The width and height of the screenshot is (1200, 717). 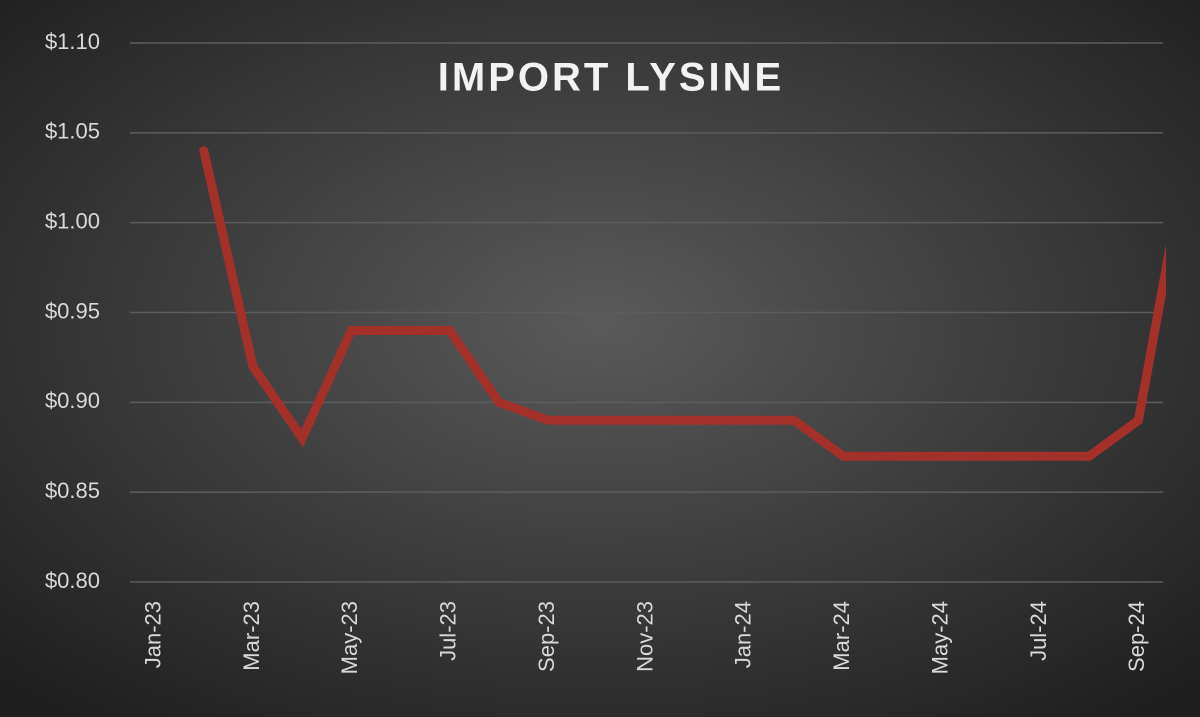 I want to click on x-tick-label: Mar-23, so click(x=251, y=636).